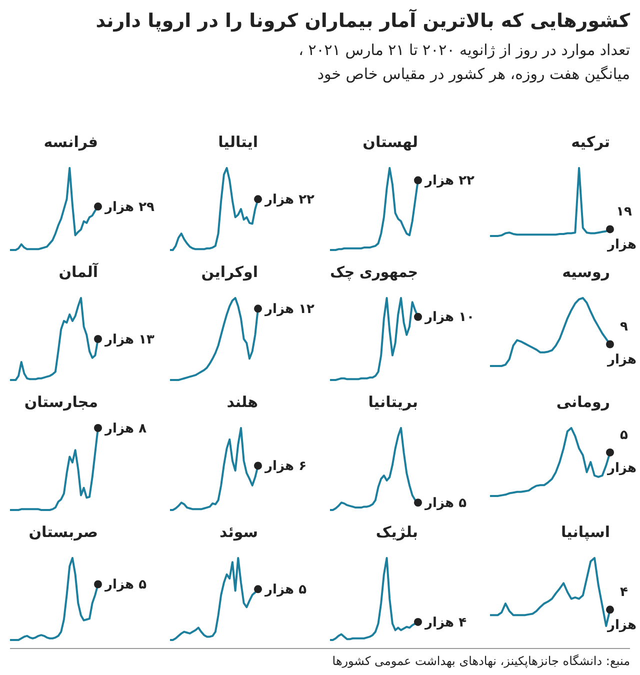  Describe the element at coordinates (229, 271) in the screenshot. I see `chart-title: اوکراین` at that location.